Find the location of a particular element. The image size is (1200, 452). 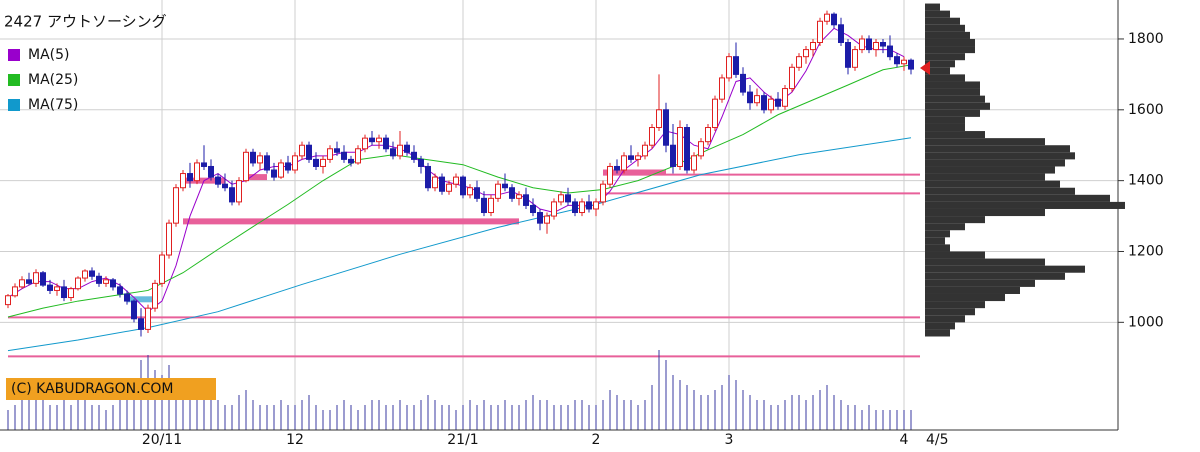

copyright: (C) KABUDRAGON.COM is located at coordinates (92, 389).